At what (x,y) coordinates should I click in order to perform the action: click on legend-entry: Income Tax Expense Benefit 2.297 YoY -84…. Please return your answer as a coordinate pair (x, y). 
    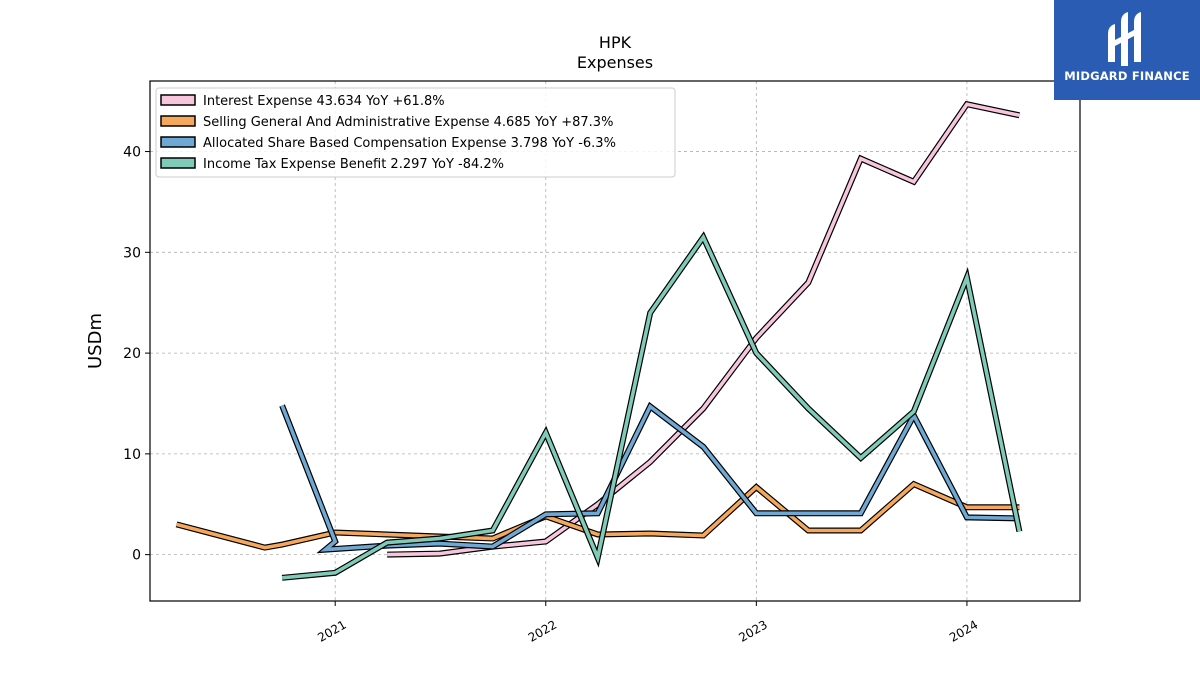
    Looking at the image, I should click on (353, 164).